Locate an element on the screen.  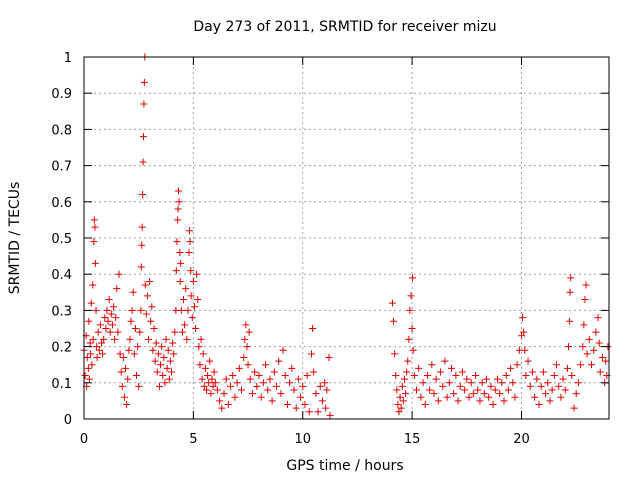
y-tick-label: 0.6 is located at coordinates (61, 203).